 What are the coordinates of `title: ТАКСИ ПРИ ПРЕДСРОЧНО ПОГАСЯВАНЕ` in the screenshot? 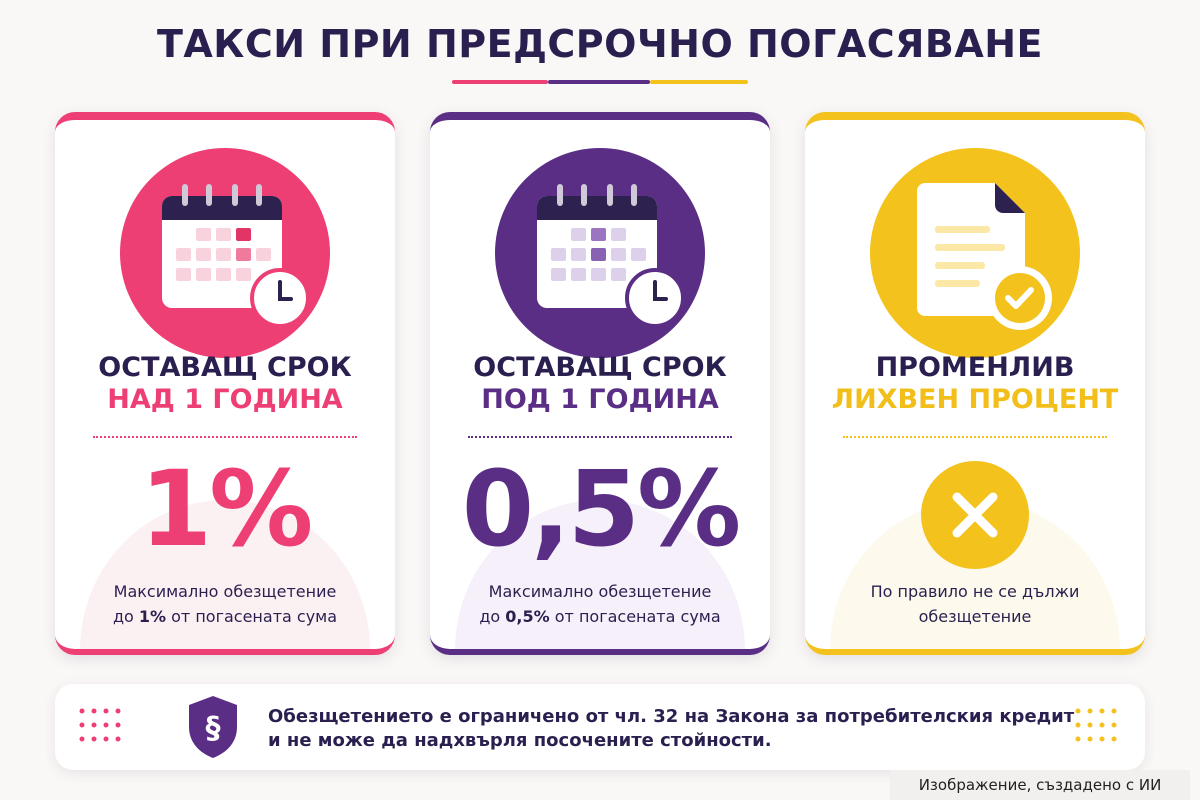 It's located at (600, 44).